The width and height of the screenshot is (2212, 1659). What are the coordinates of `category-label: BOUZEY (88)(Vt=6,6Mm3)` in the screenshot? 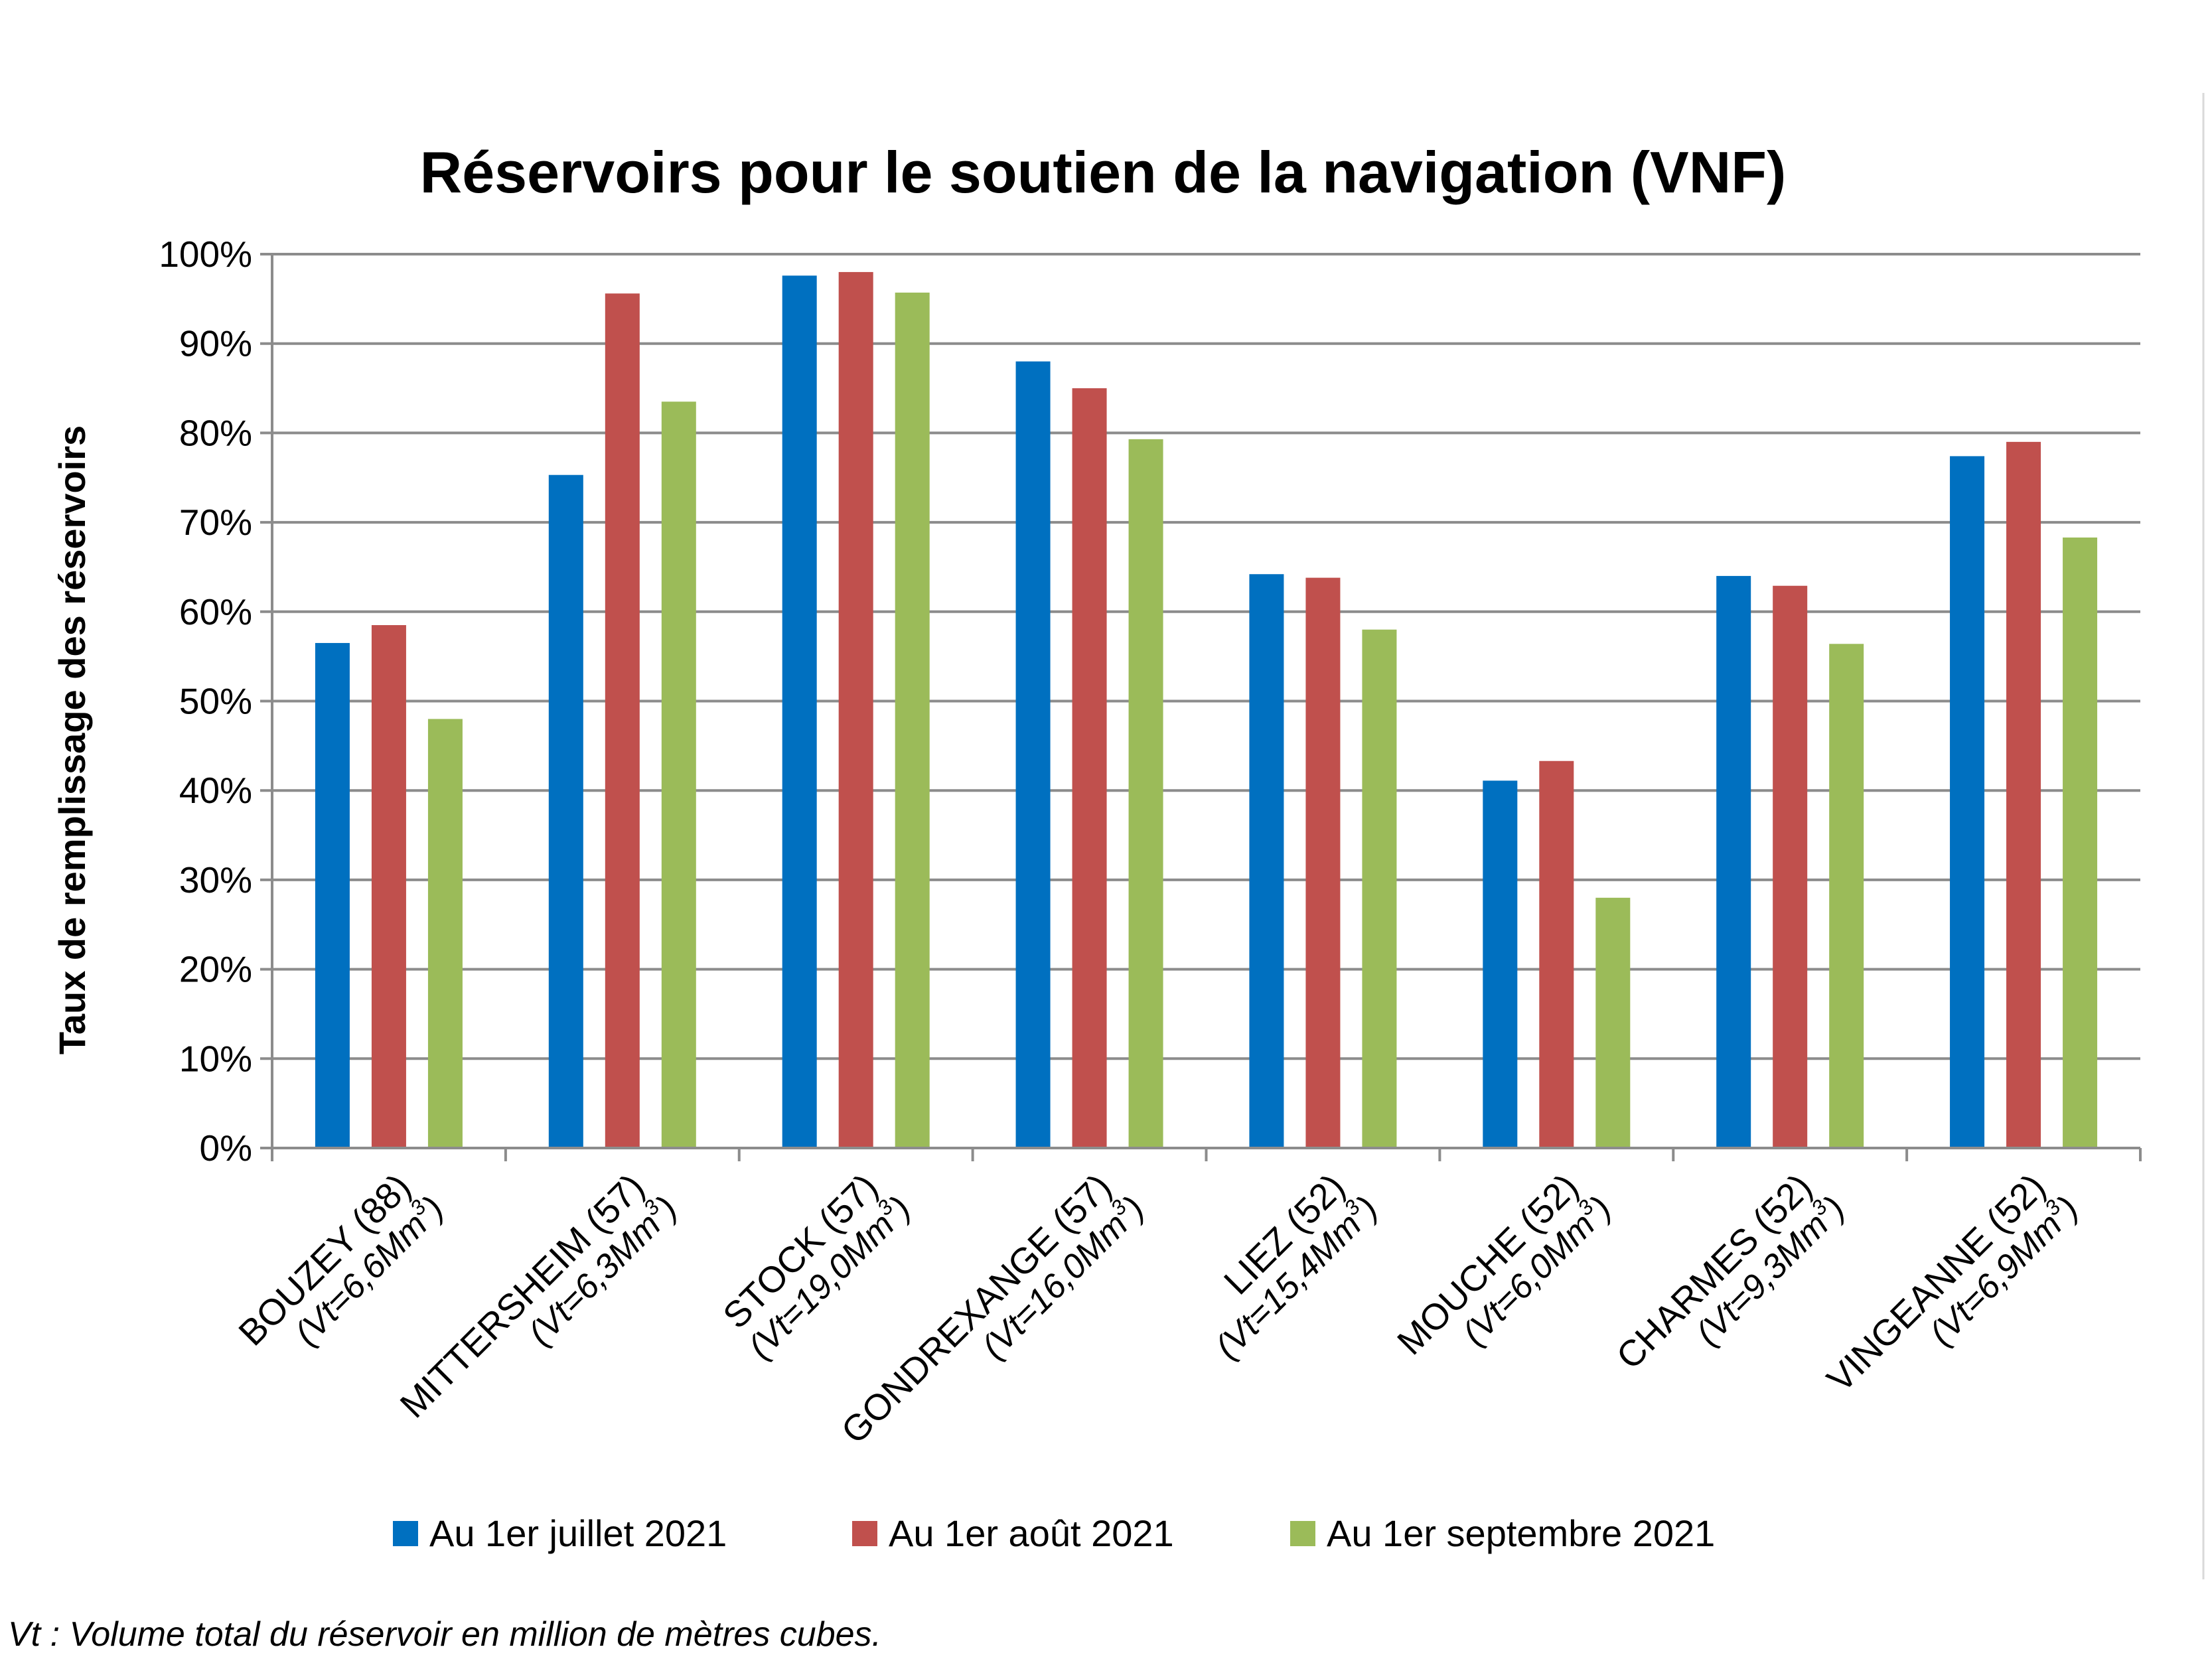 It's located at (340, 1260).